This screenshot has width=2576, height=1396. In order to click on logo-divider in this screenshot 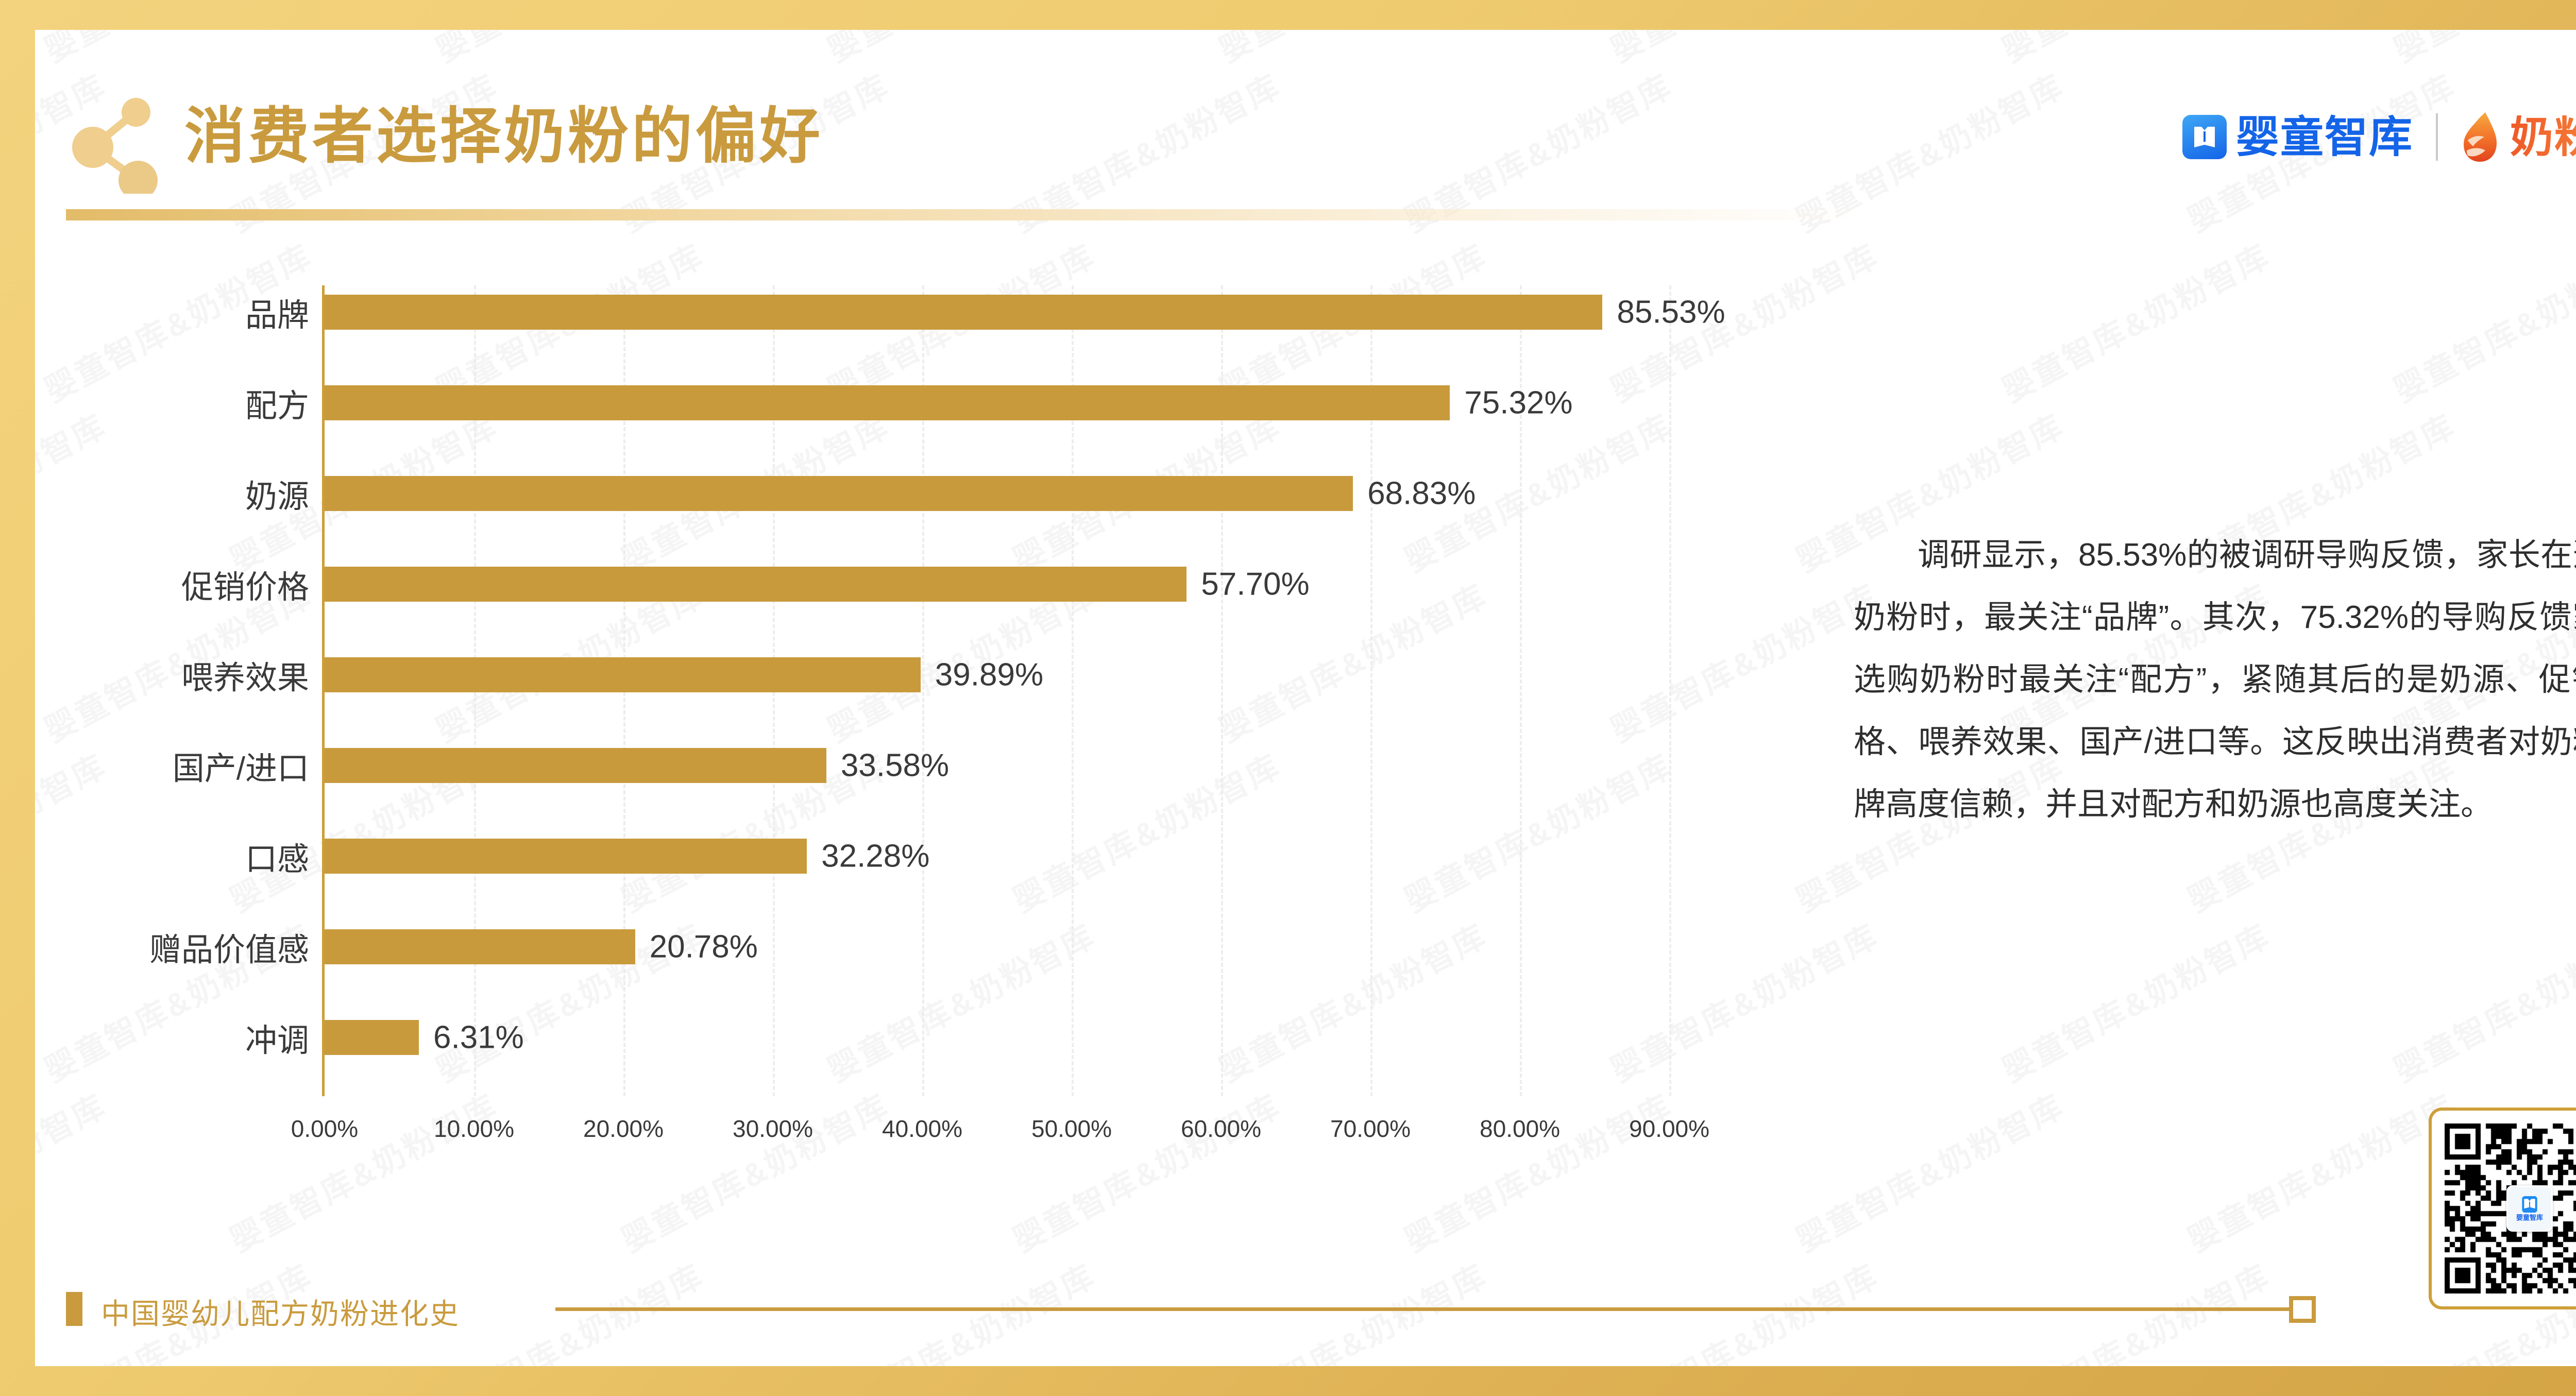, I will do `click(2436, 137)`.